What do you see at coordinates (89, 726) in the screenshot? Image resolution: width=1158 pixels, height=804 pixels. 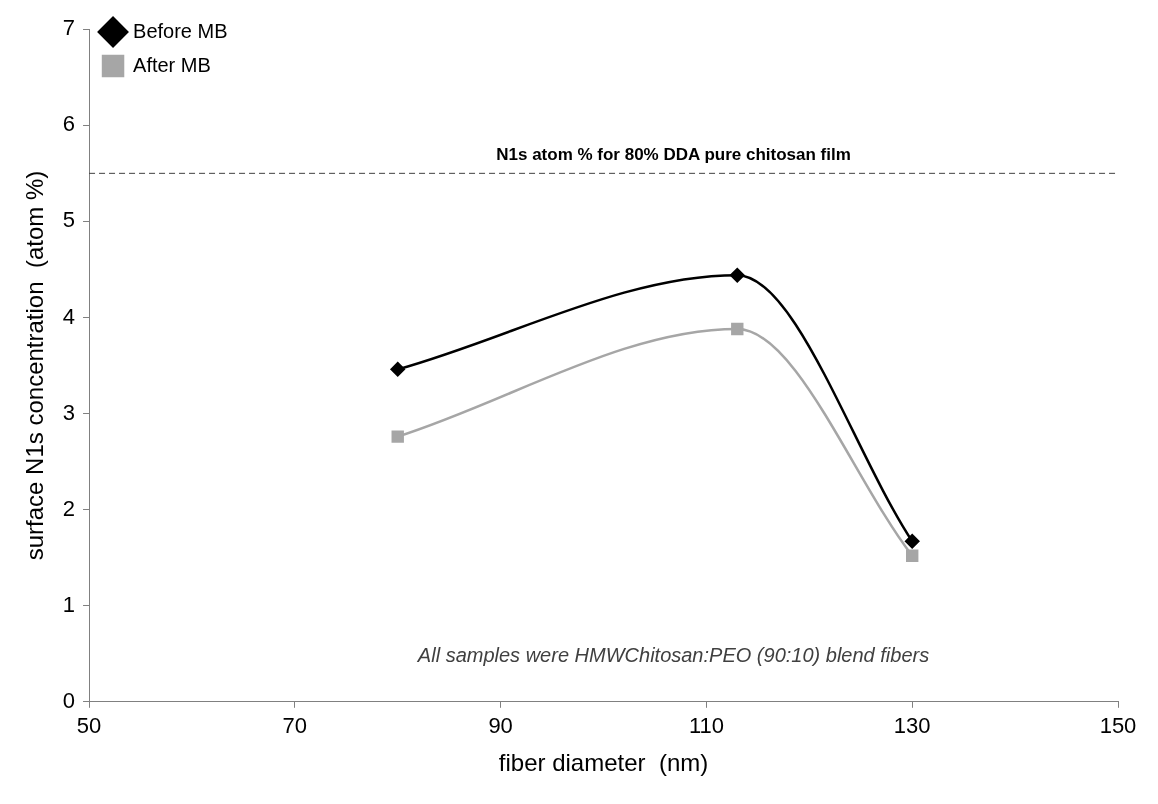 I see `x-tick-label: 50` at bounding box center [89, 726].